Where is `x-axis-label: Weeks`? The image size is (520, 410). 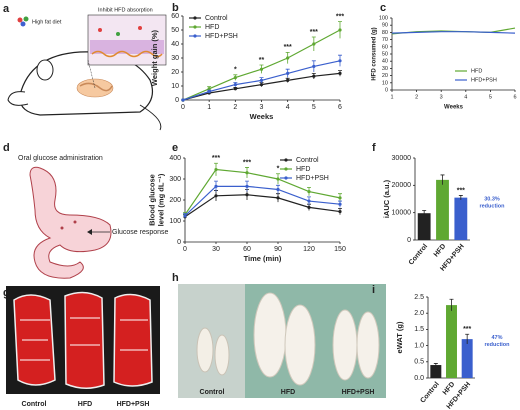
x-axis-label: Weeks is located at coordinates (262, 116).